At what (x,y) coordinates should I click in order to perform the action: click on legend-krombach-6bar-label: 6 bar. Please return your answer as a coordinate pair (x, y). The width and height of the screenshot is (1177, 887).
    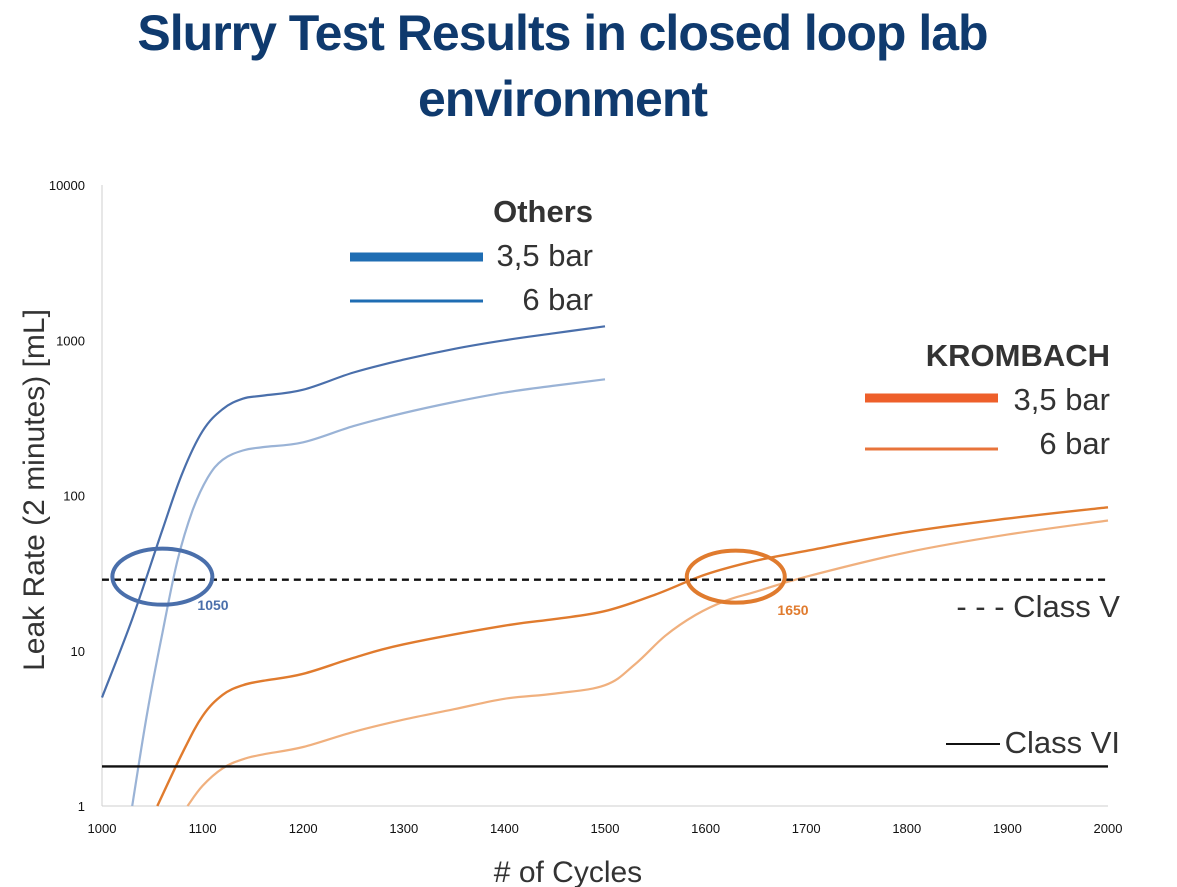
    Looking at the image, I should click on (1074, 443).